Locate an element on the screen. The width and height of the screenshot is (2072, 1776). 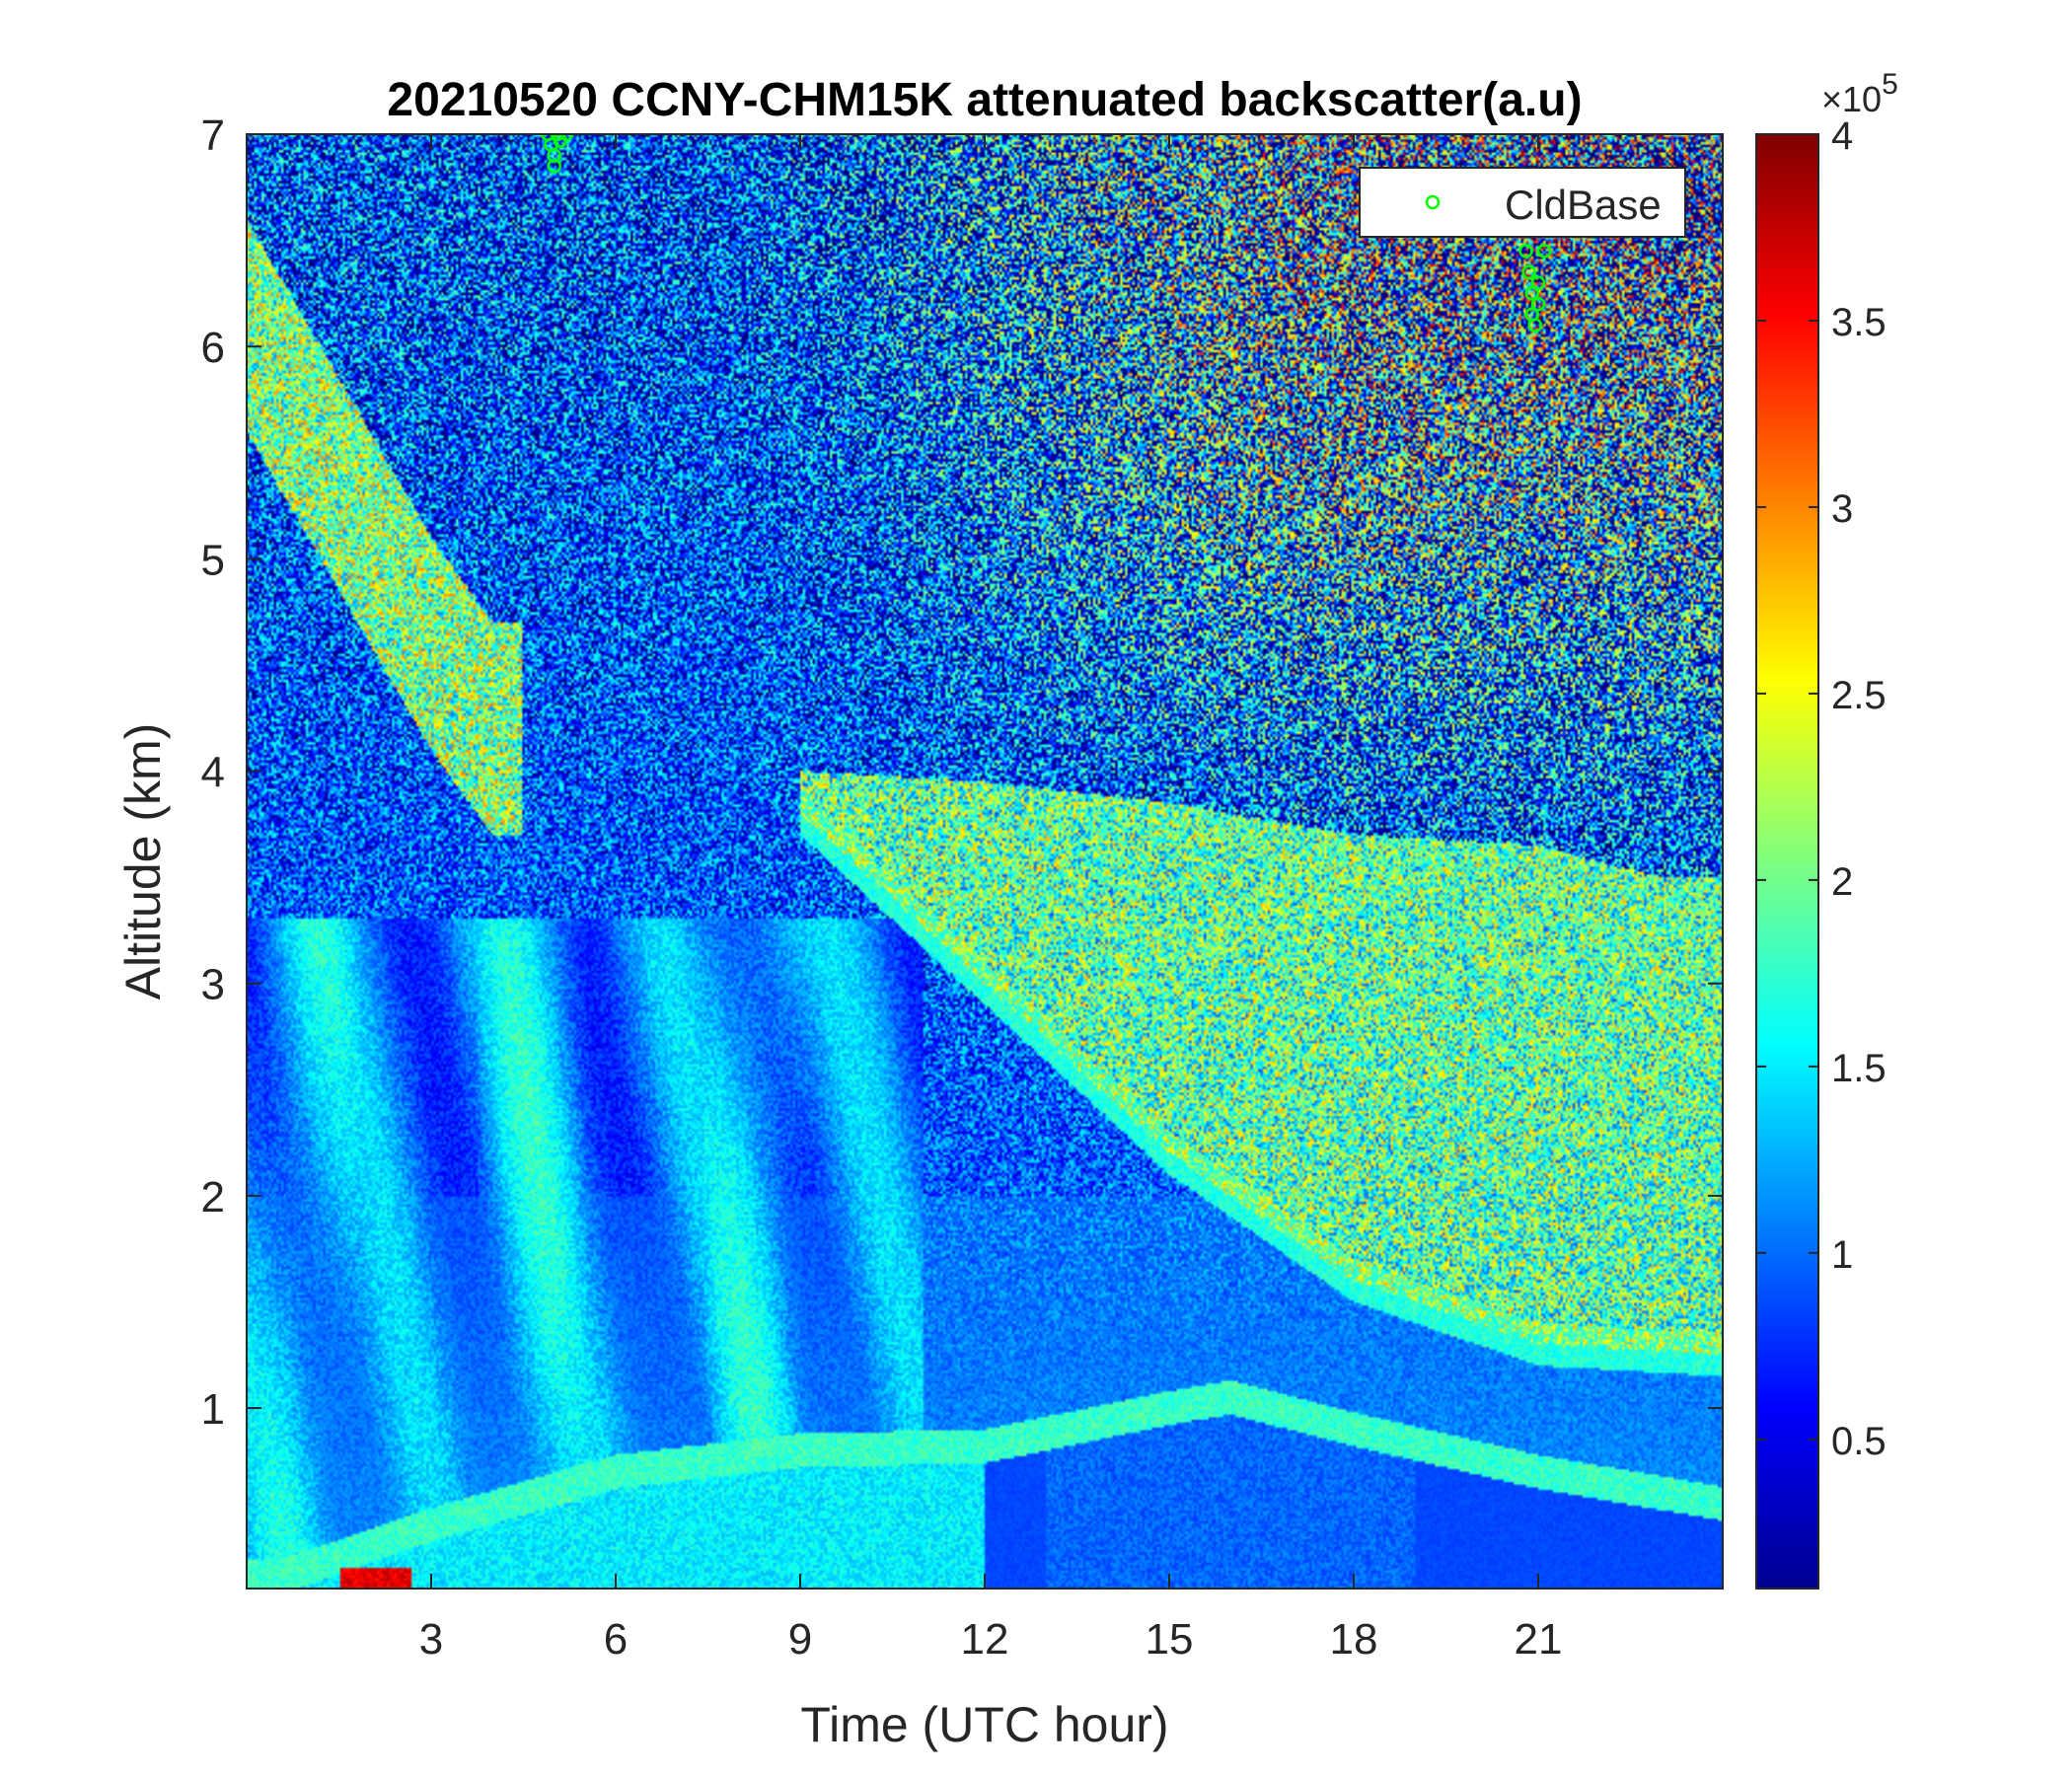
y-tick-label: 1 is located at coordinates (213, 1410).